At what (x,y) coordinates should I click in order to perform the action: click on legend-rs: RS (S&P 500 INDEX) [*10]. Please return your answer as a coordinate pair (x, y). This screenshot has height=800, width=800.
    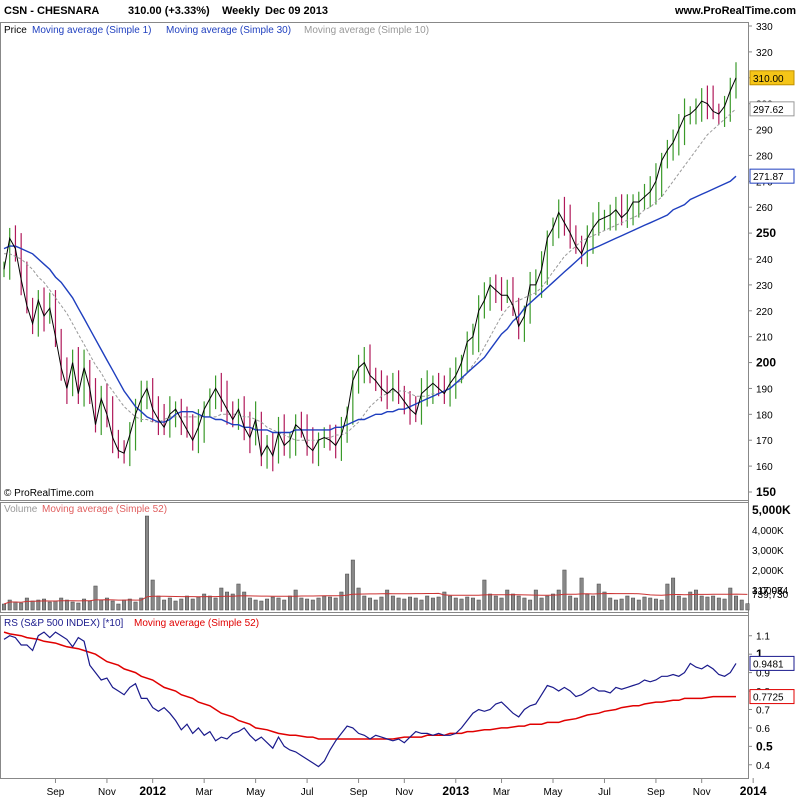
    Looking at the image, I should click on (64, 623).